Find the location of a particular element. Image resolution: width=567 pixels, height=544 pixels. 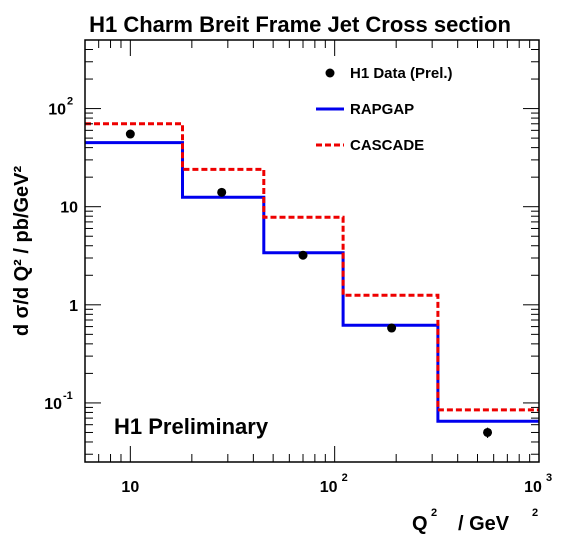

y-tick-label: 1 is located at coordinates (73, 306).